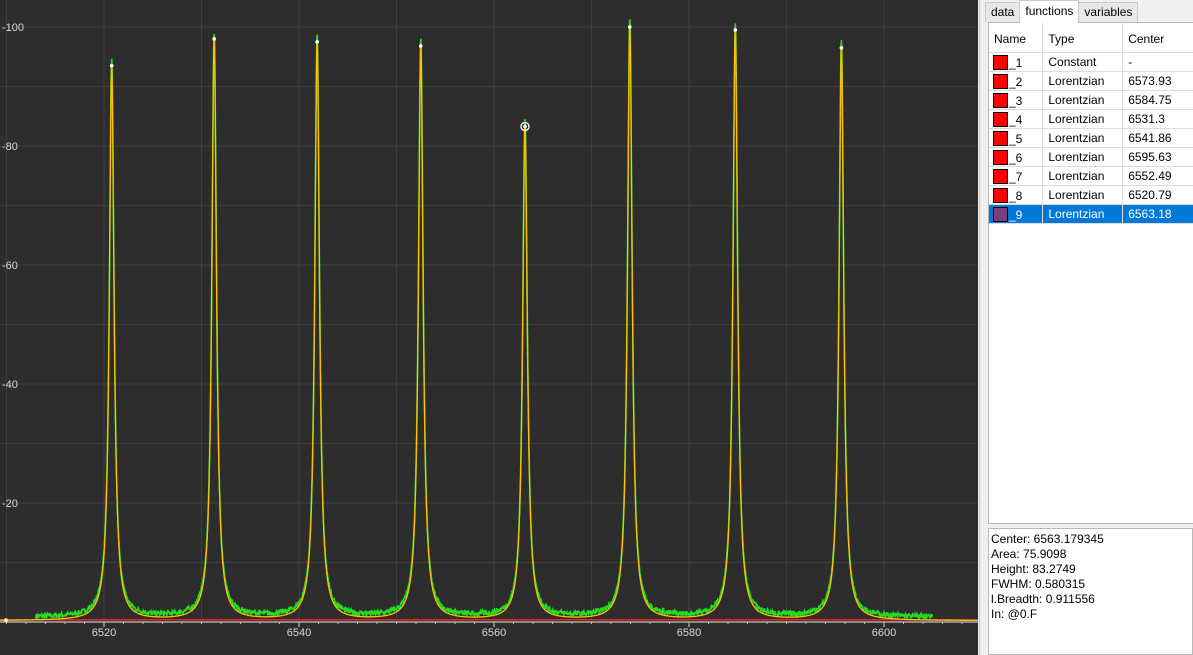  I want to click on y-tick-label: -40, so click(10, 385).